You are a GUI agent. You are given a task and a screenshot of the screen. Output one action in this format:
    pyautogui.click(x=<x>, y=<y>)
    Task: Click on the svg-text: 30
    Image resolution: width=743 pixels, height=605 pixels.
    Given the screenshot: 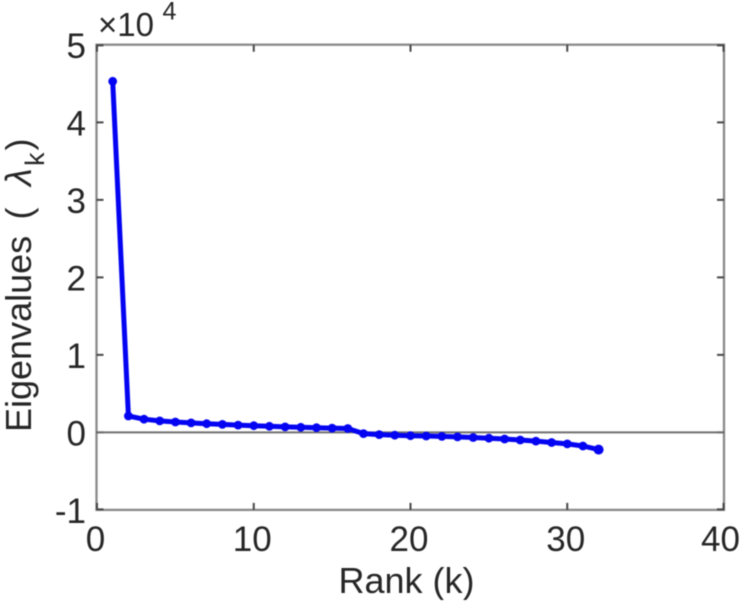 What is the action you would take?
    pyautogui.click(x=565, y=539)
    